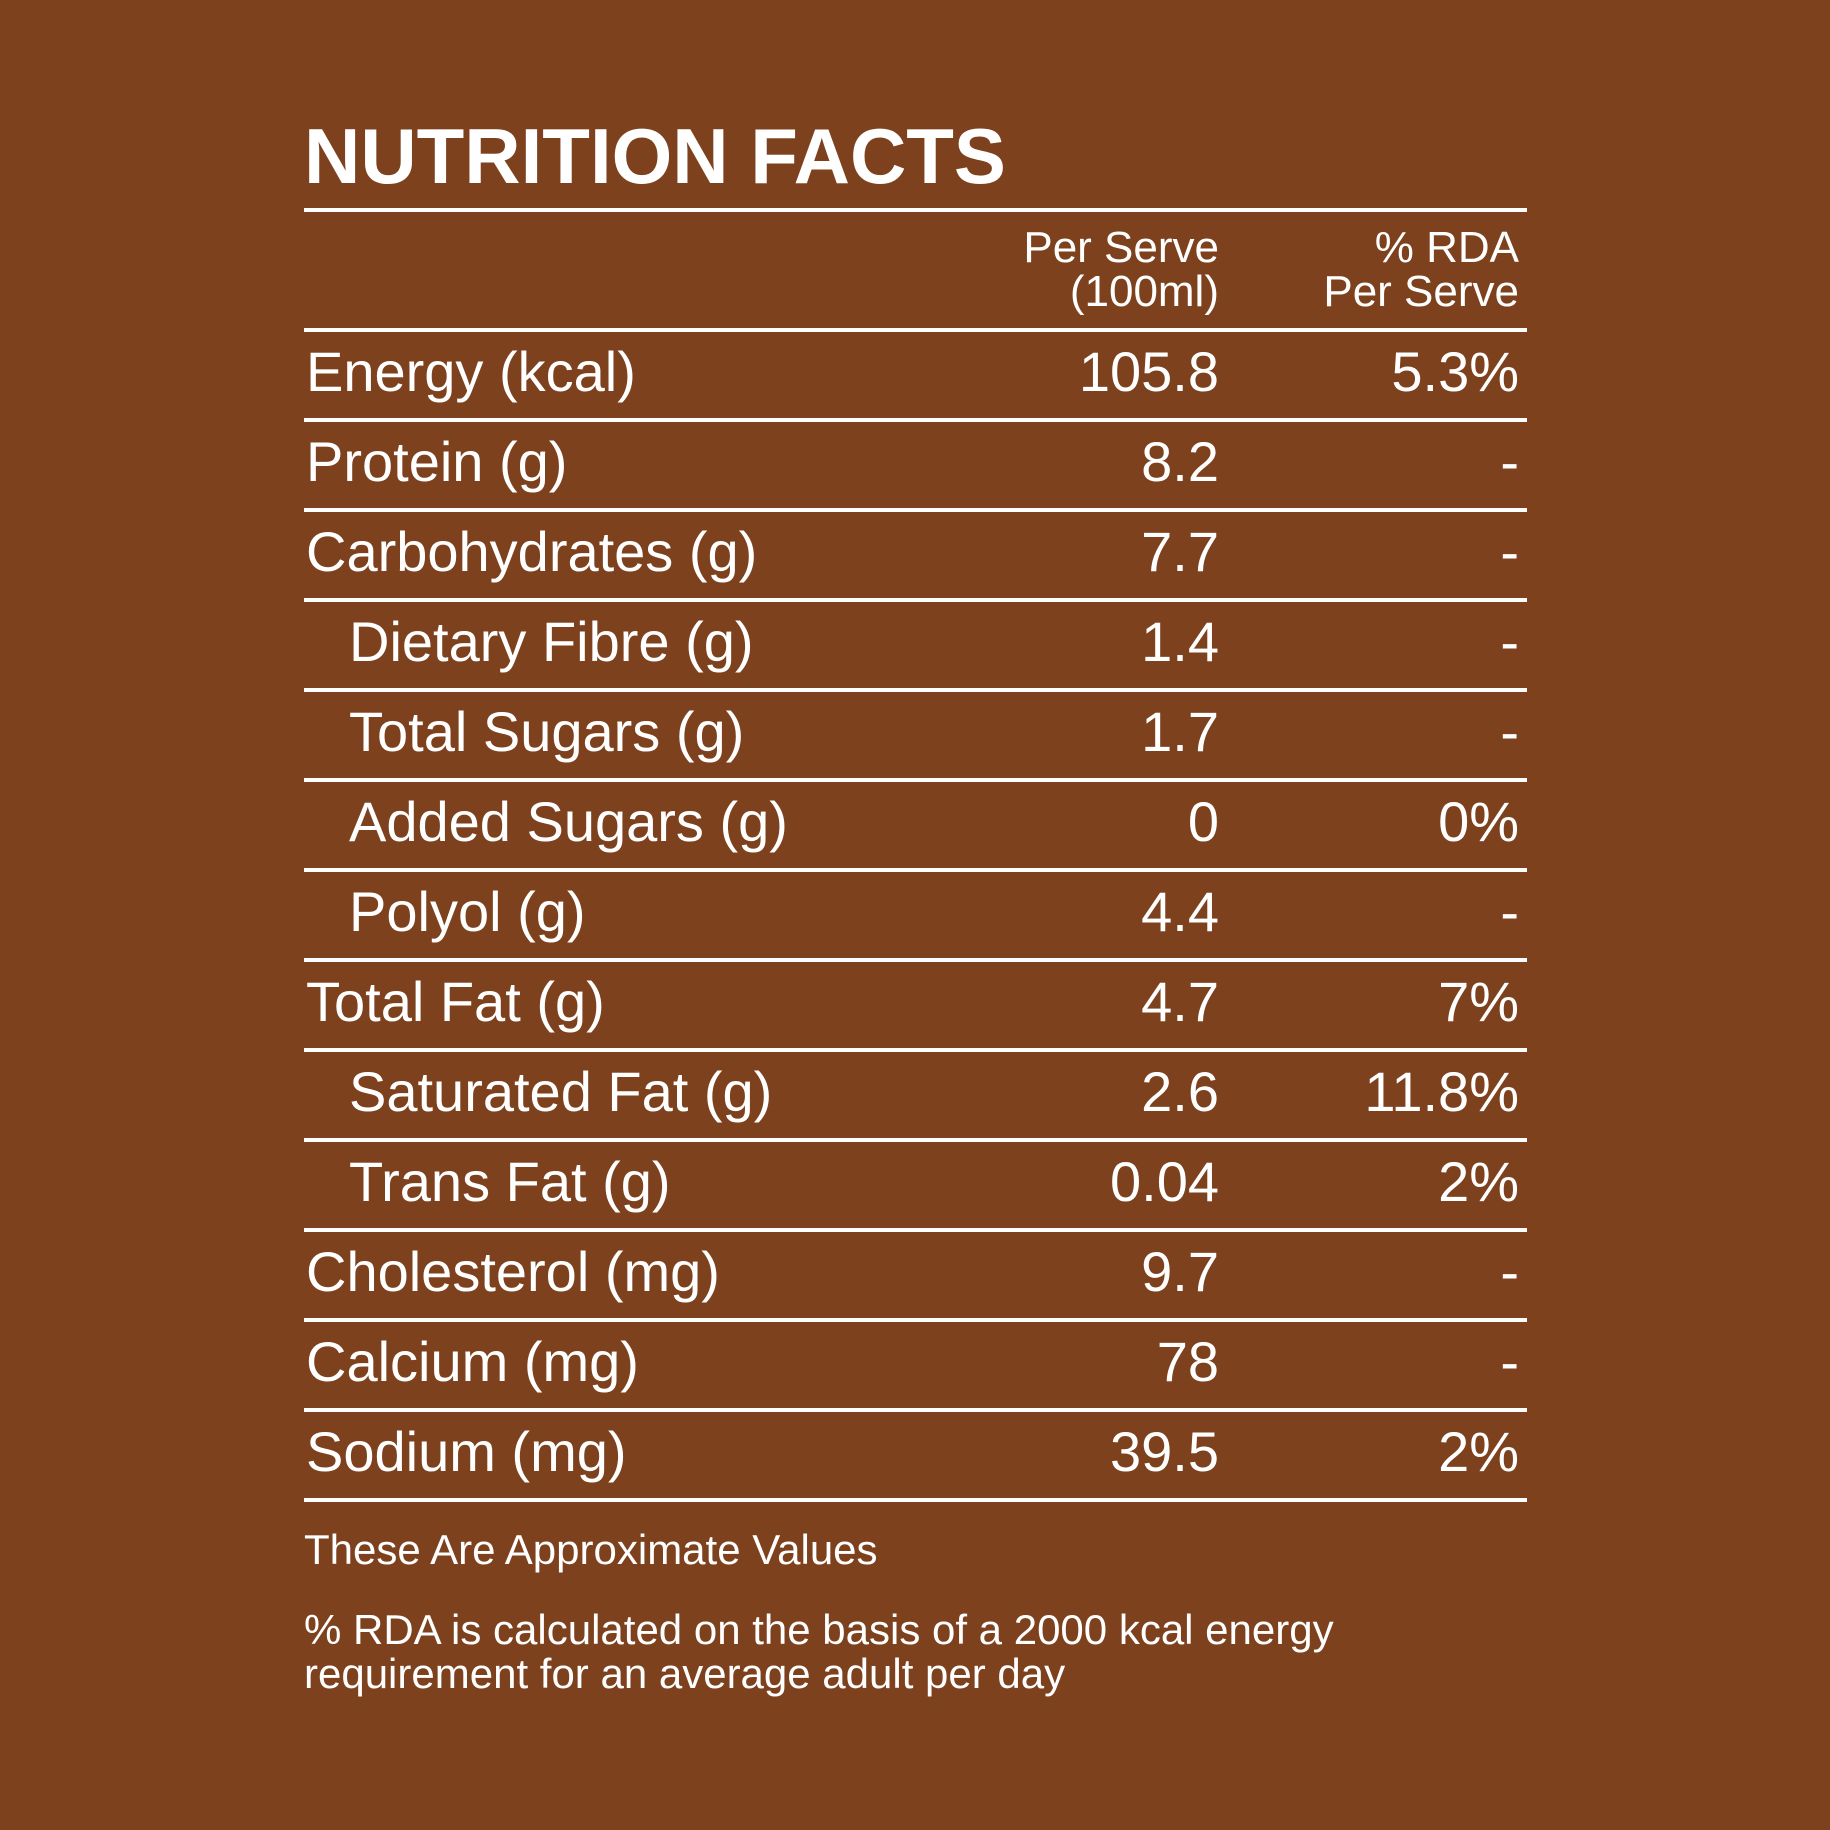 The height and width of the screenshot is (1830, 1830). I want to click on rda-value: 7%, so click(1478, 1001).